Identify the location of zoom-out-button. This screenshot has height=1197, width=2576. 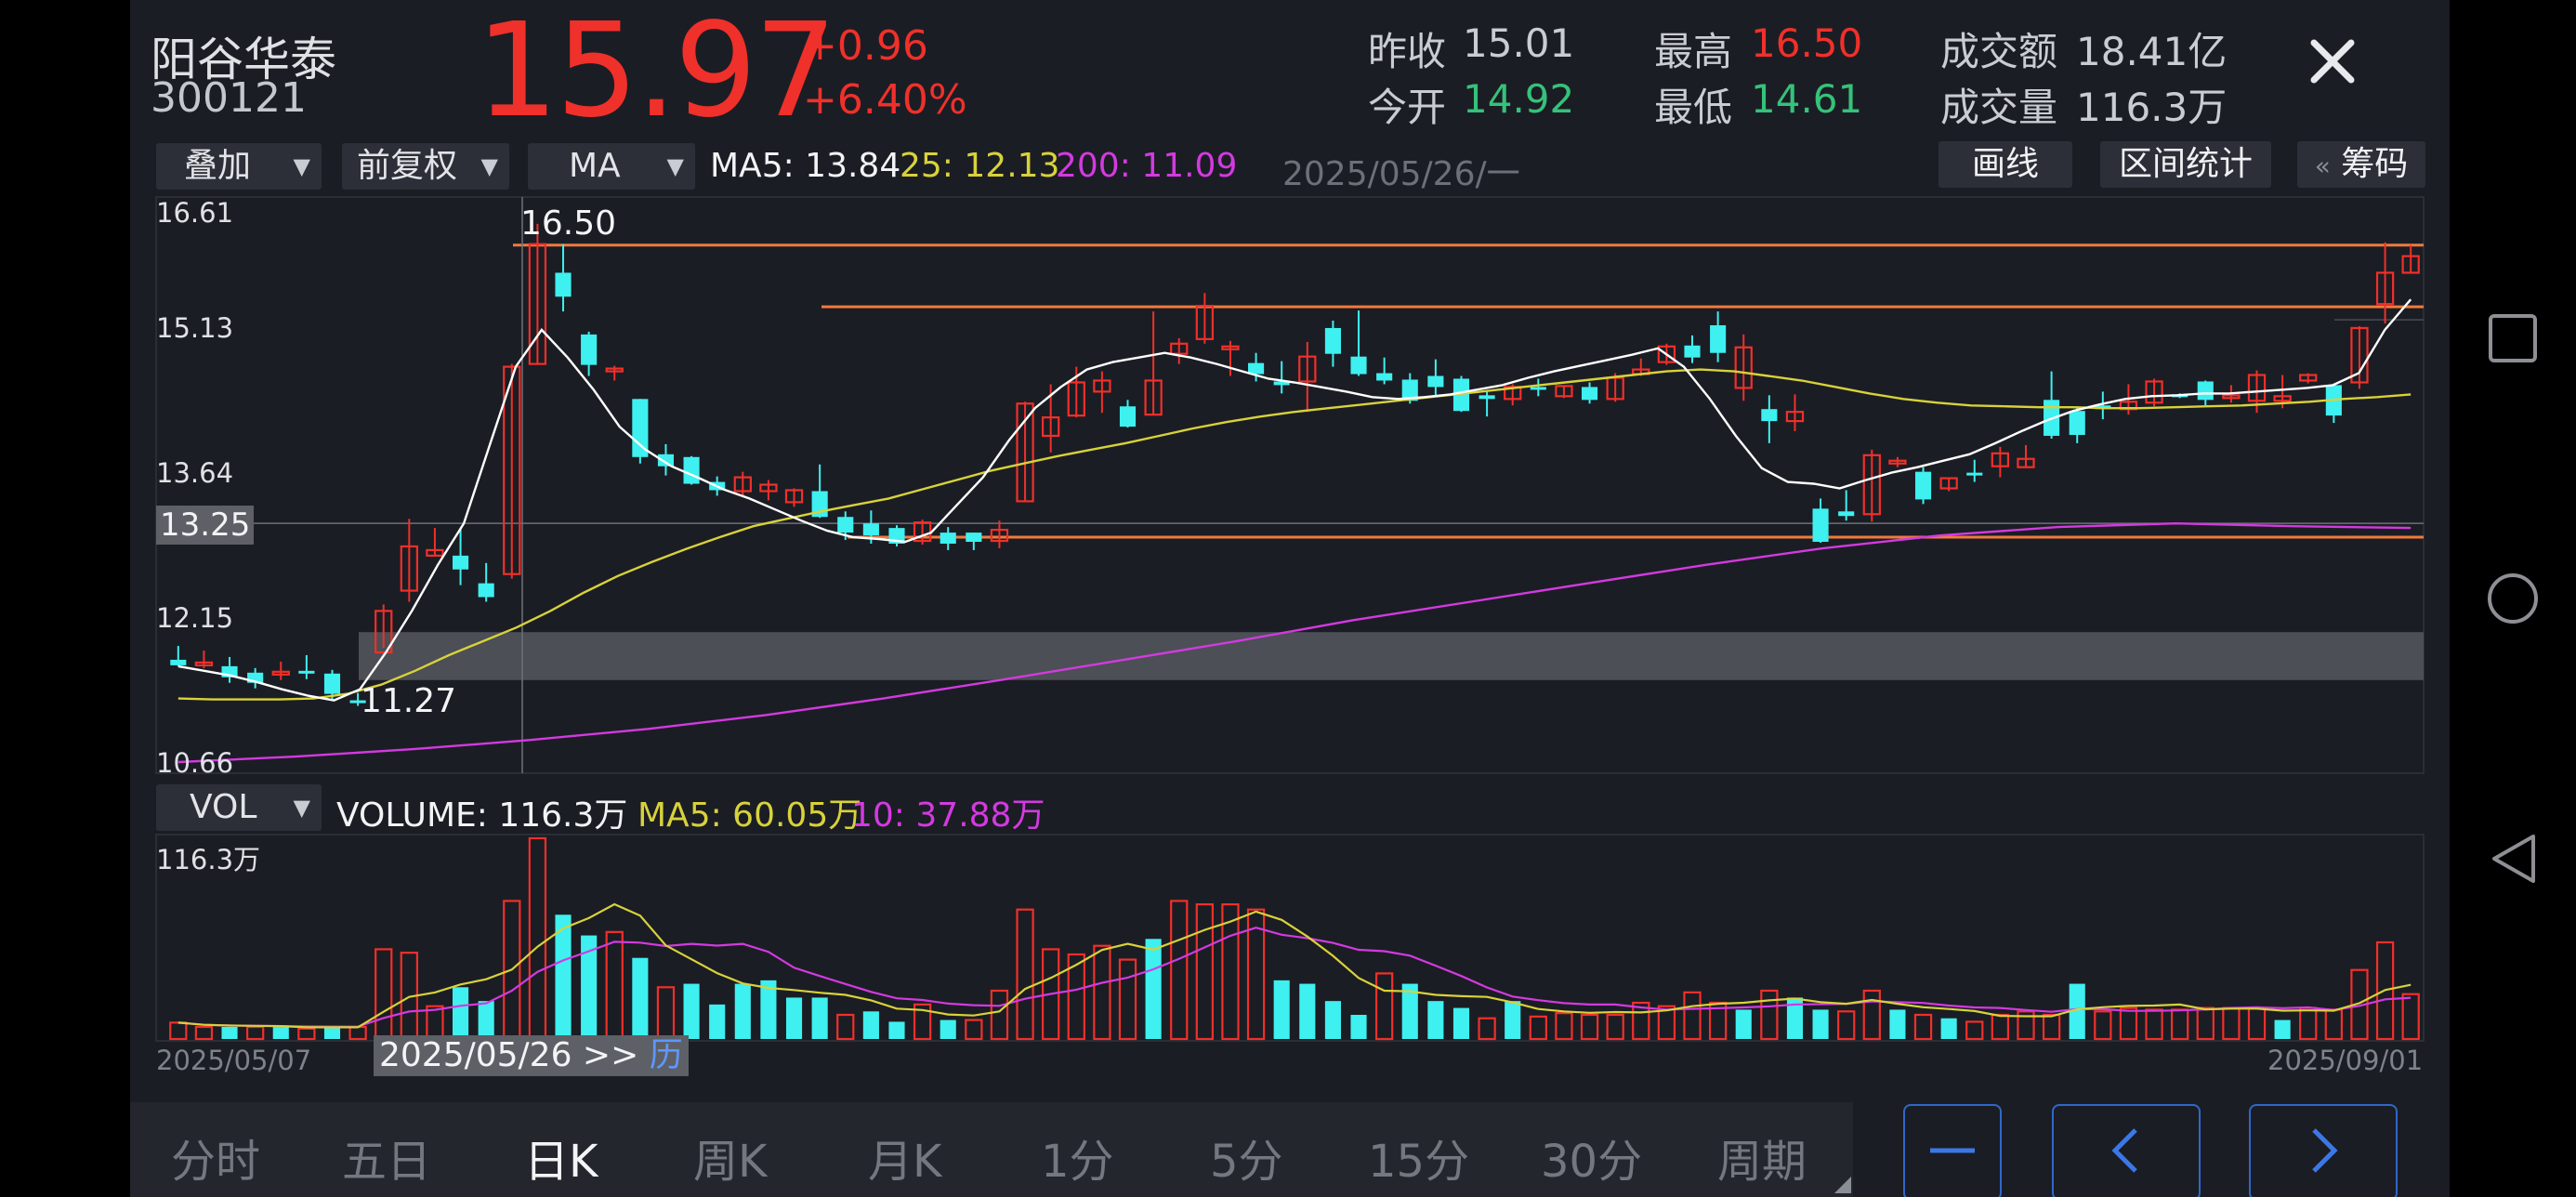
(1952, 1150).